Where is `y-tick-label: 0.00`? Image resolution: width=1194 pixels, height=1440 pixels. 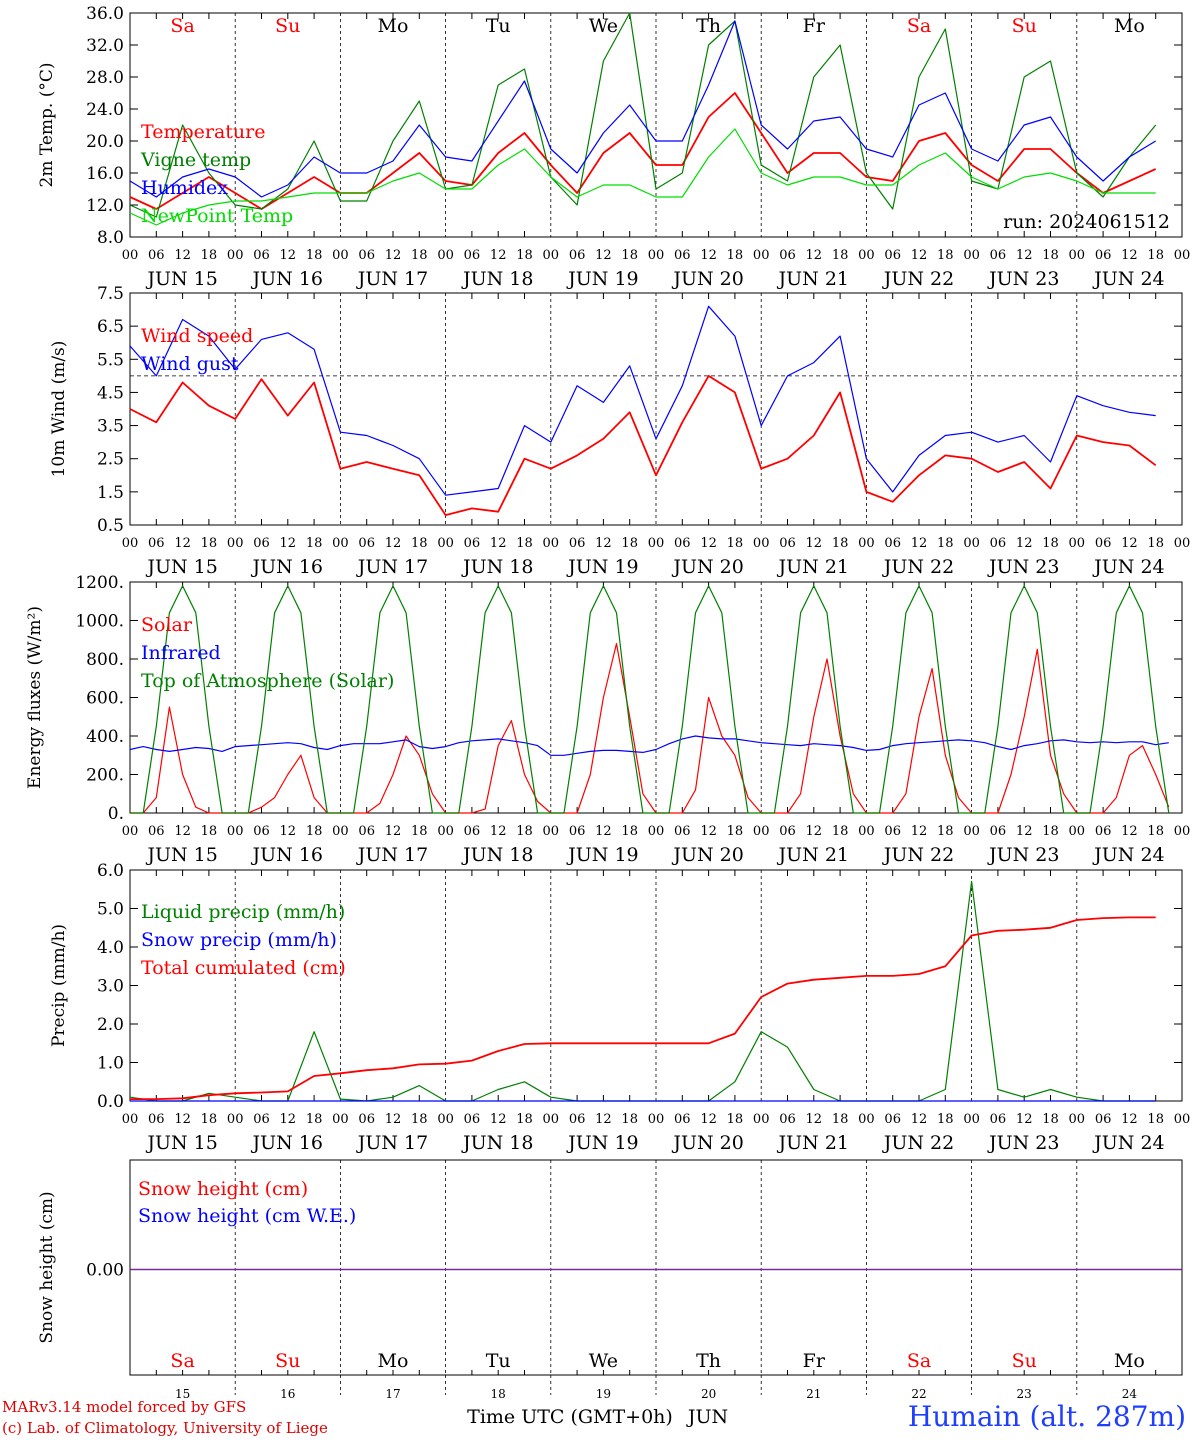 y-tick-label: 0.00 is located at coordinates (105, 1271).